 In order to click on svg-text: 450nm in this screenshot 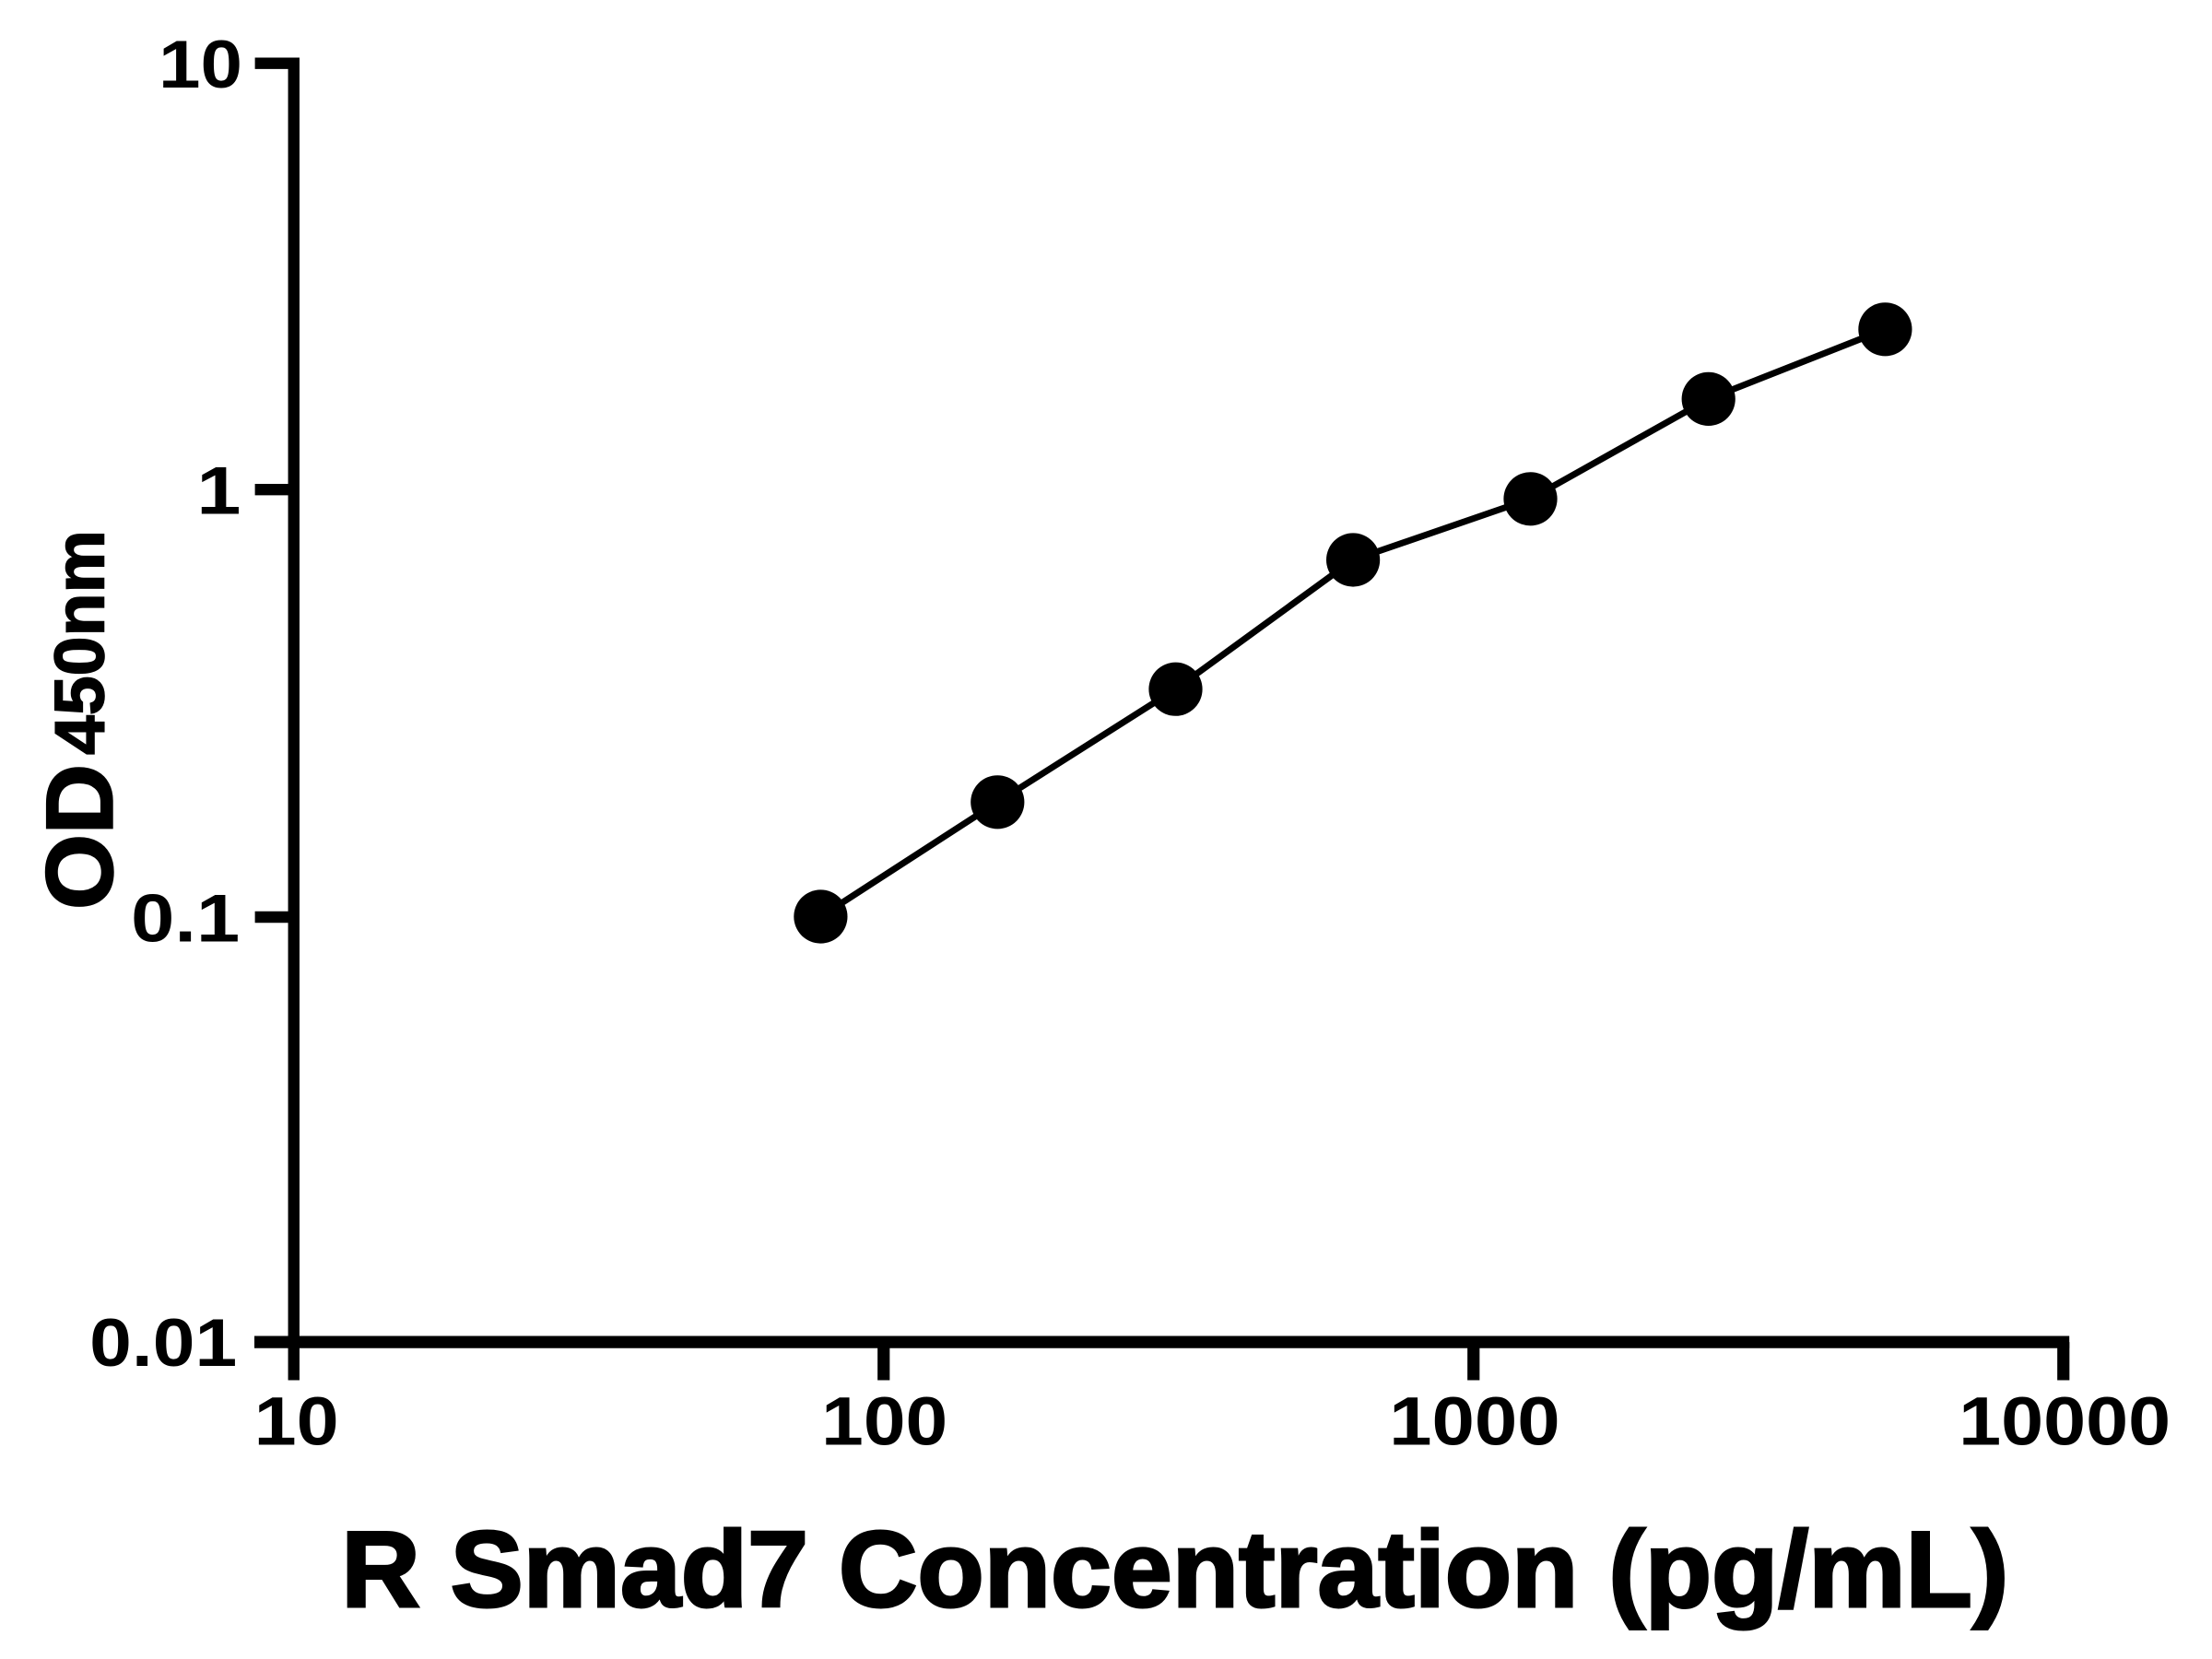, I will do `click(80, 642)`.